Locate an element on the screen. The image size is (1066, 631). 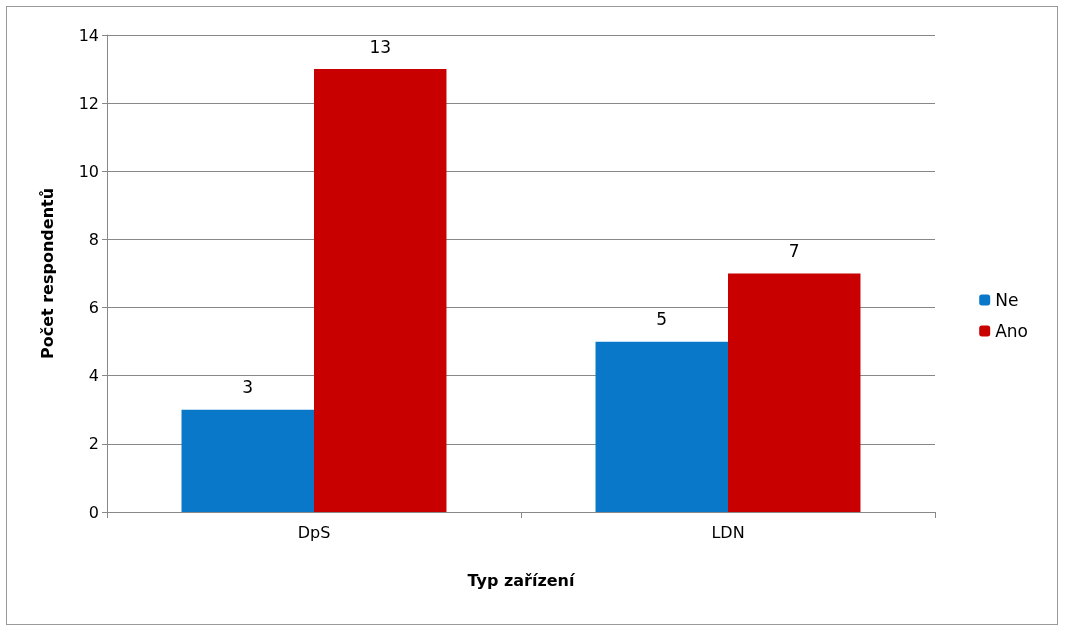
y-tick-label: 12 is located at coordinates (88, 103).